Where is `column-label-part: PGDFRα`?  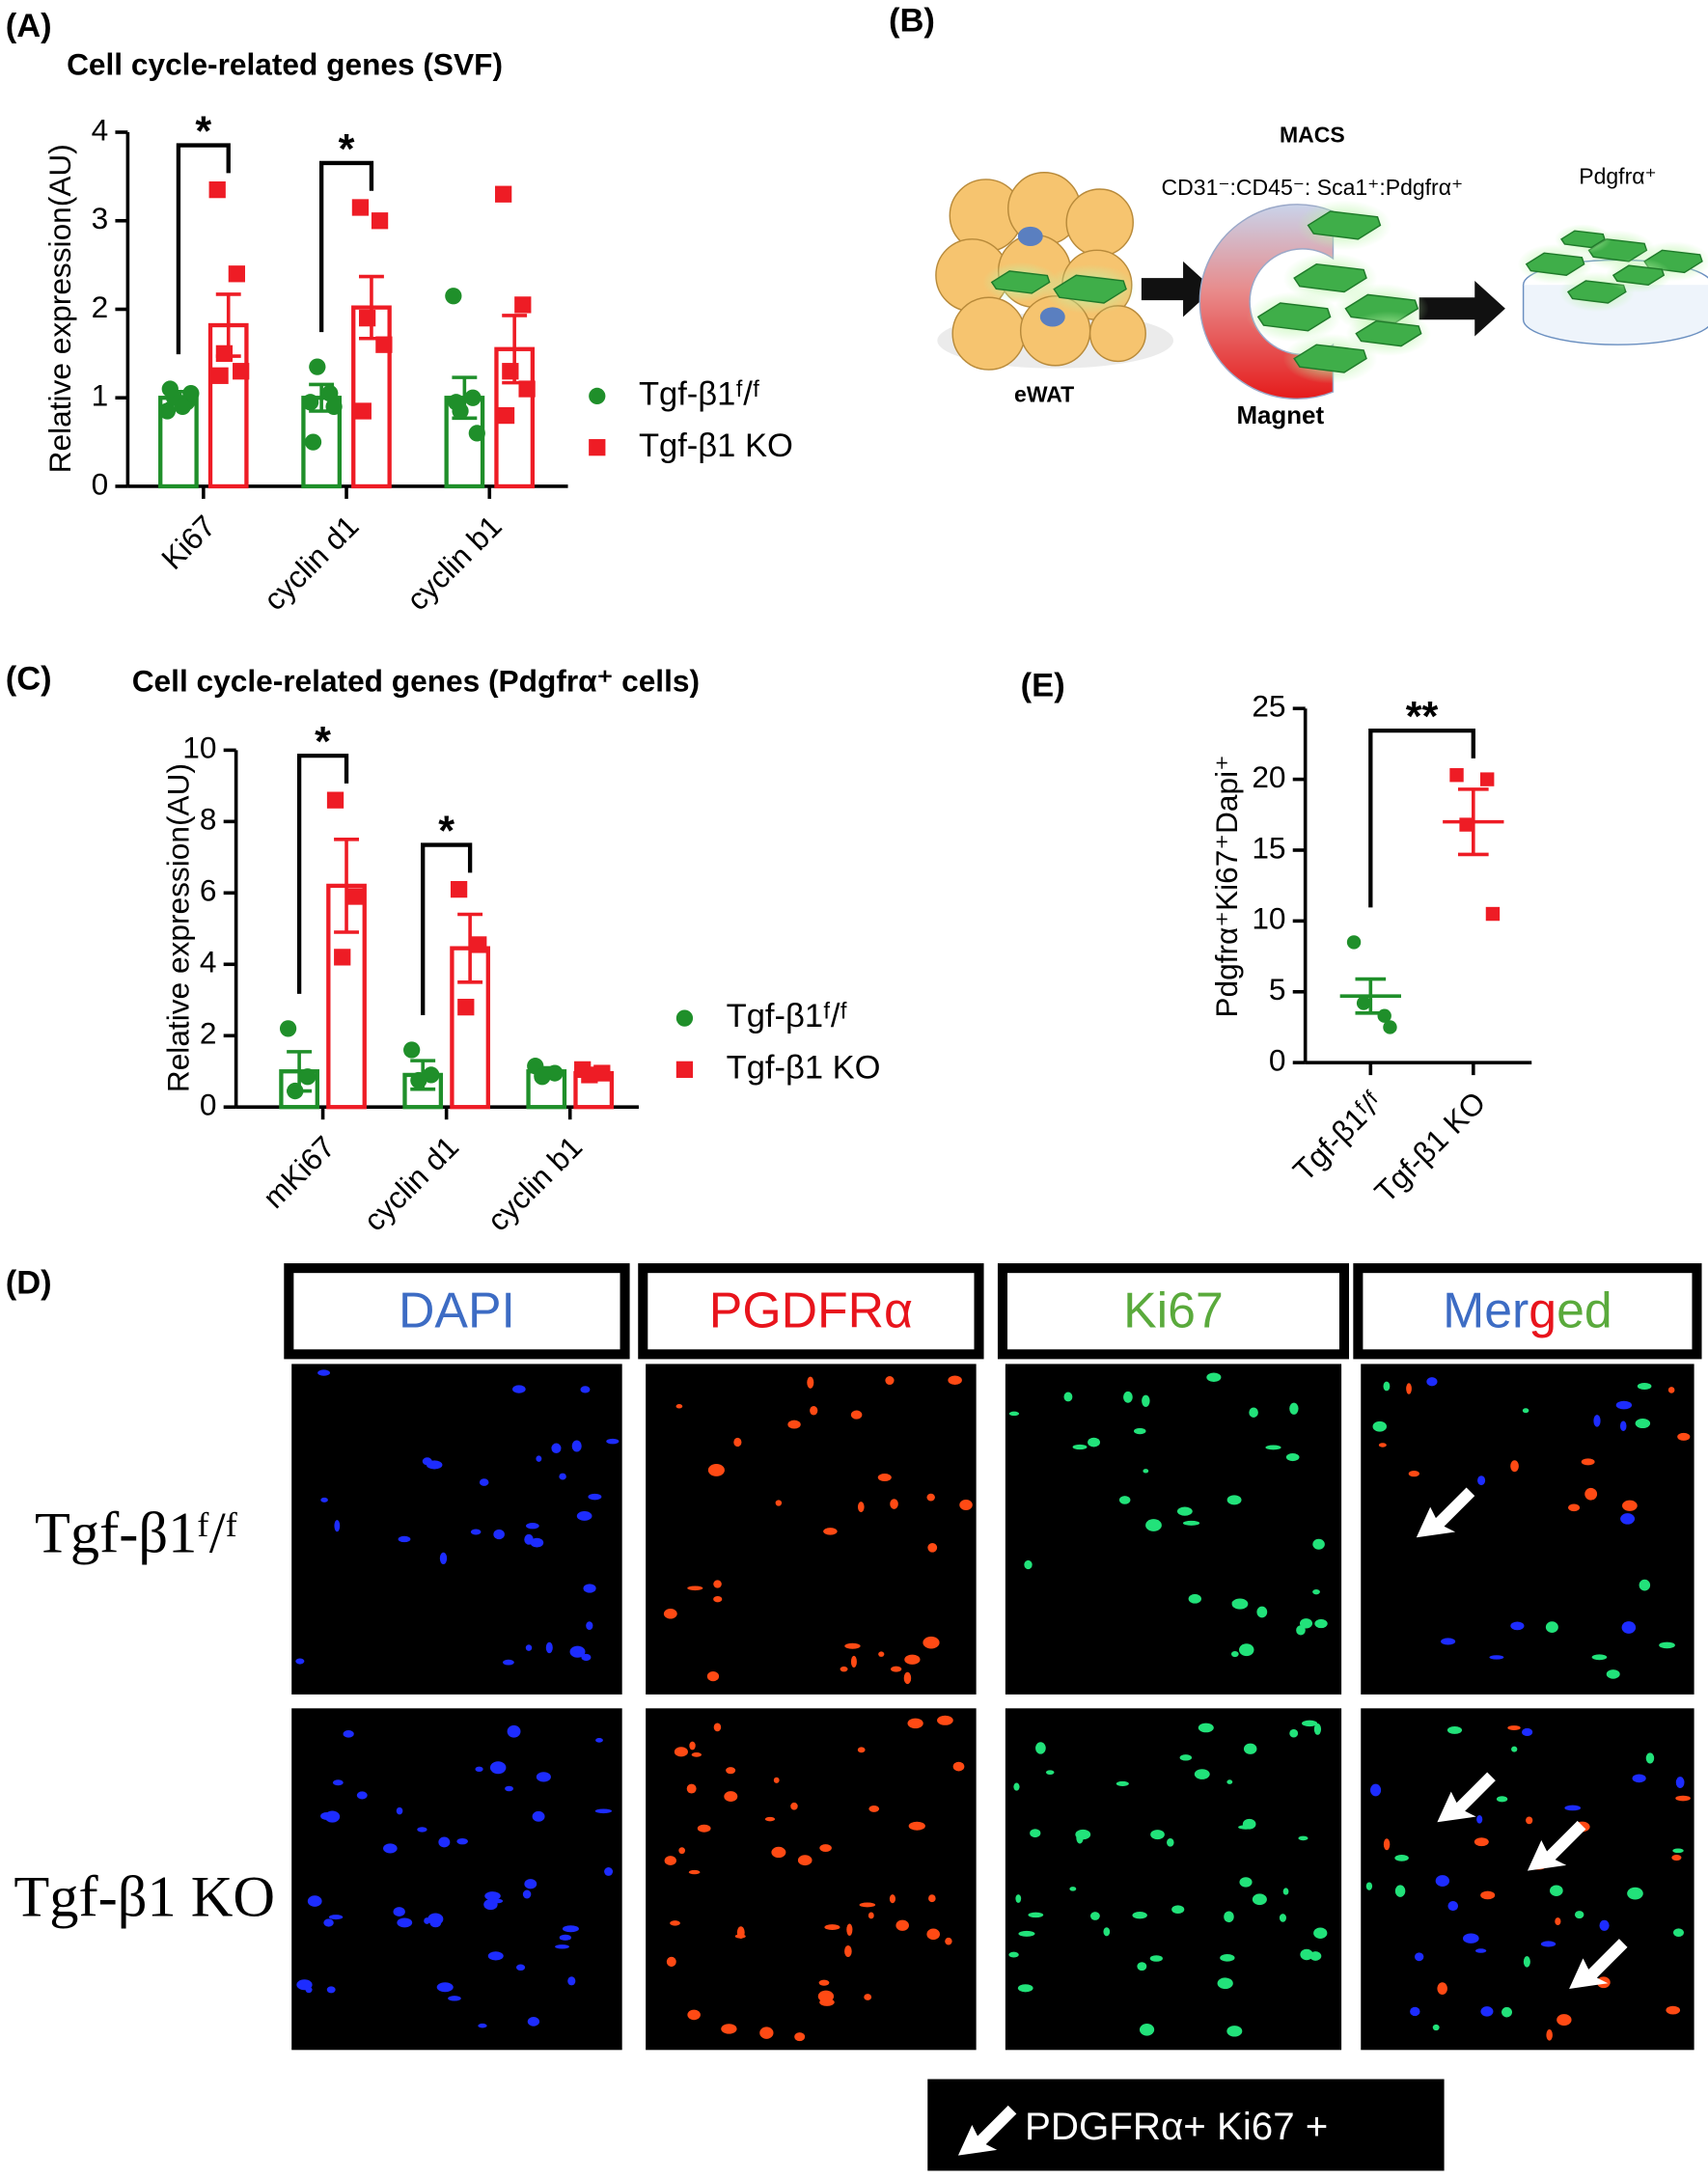
column-label-part: PGDFRα is located at coordinates (811, 1309).